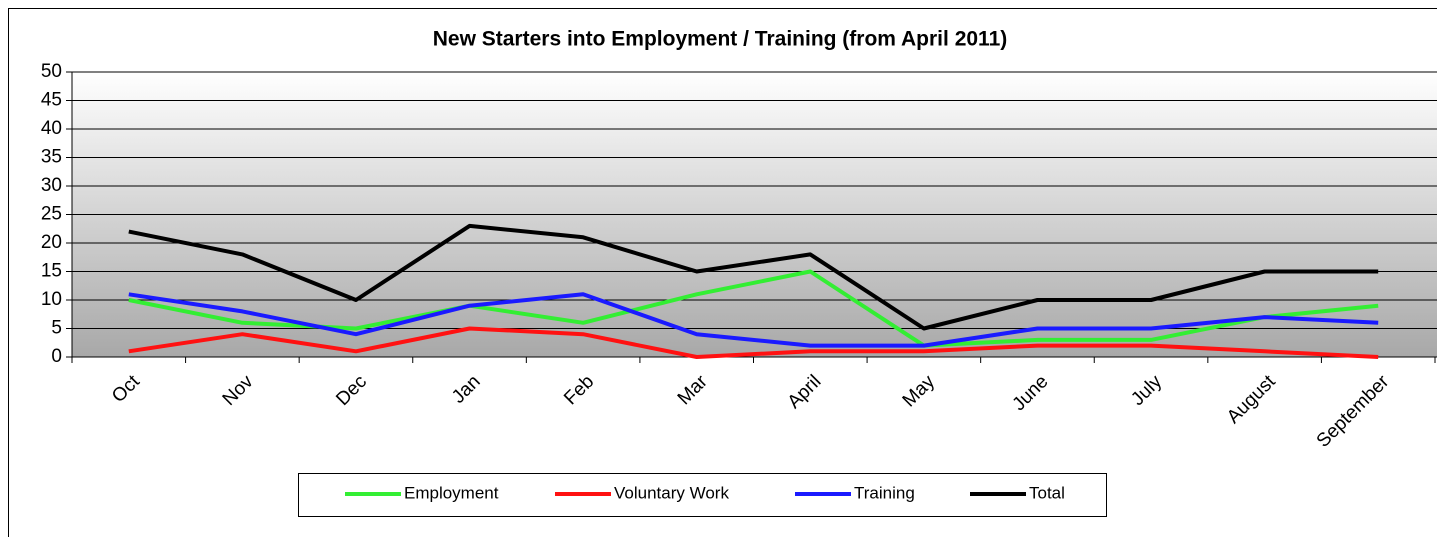 This screenshot has height=537, width=1437. I want to click on legend-label: Total, so click(1047, 492).